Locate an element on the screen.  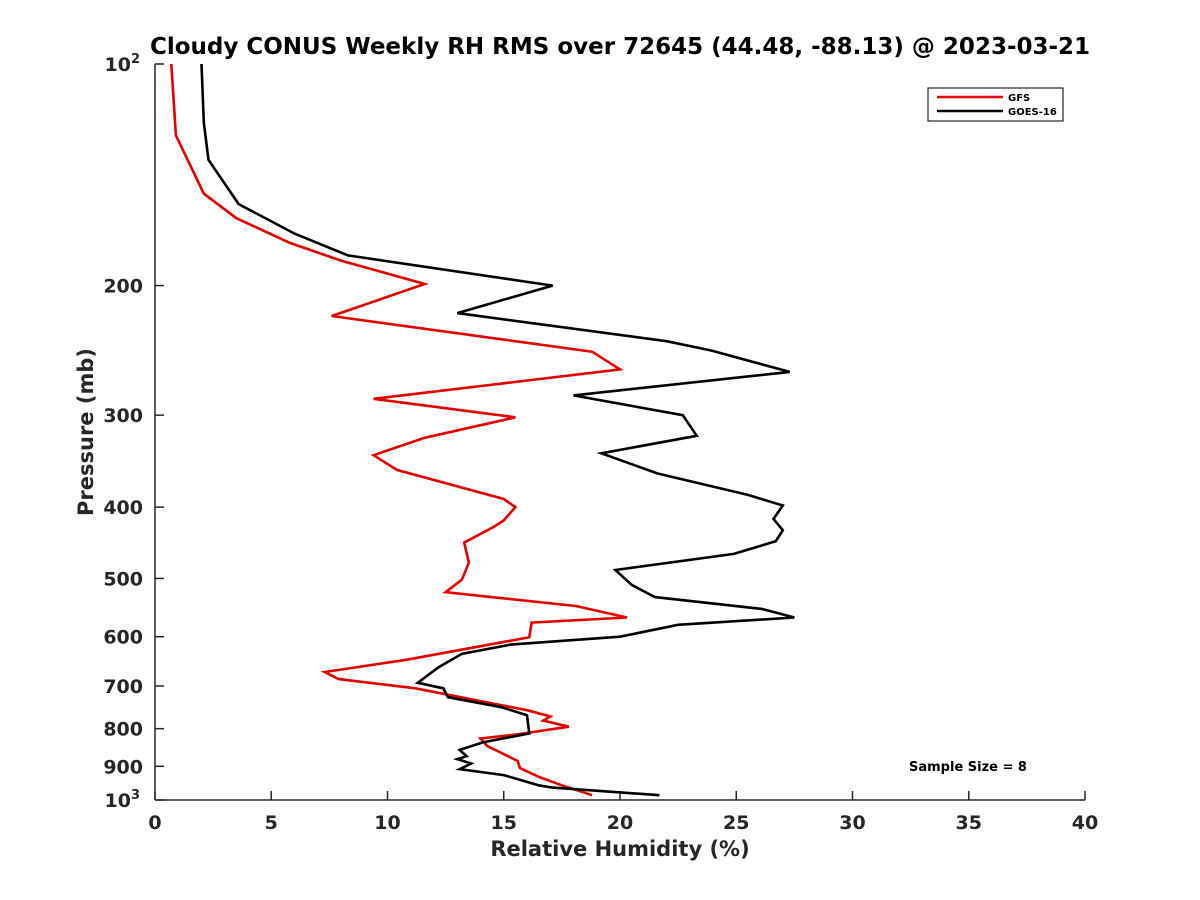
y-tick-label: 400 is located at coordinates (123, 508).